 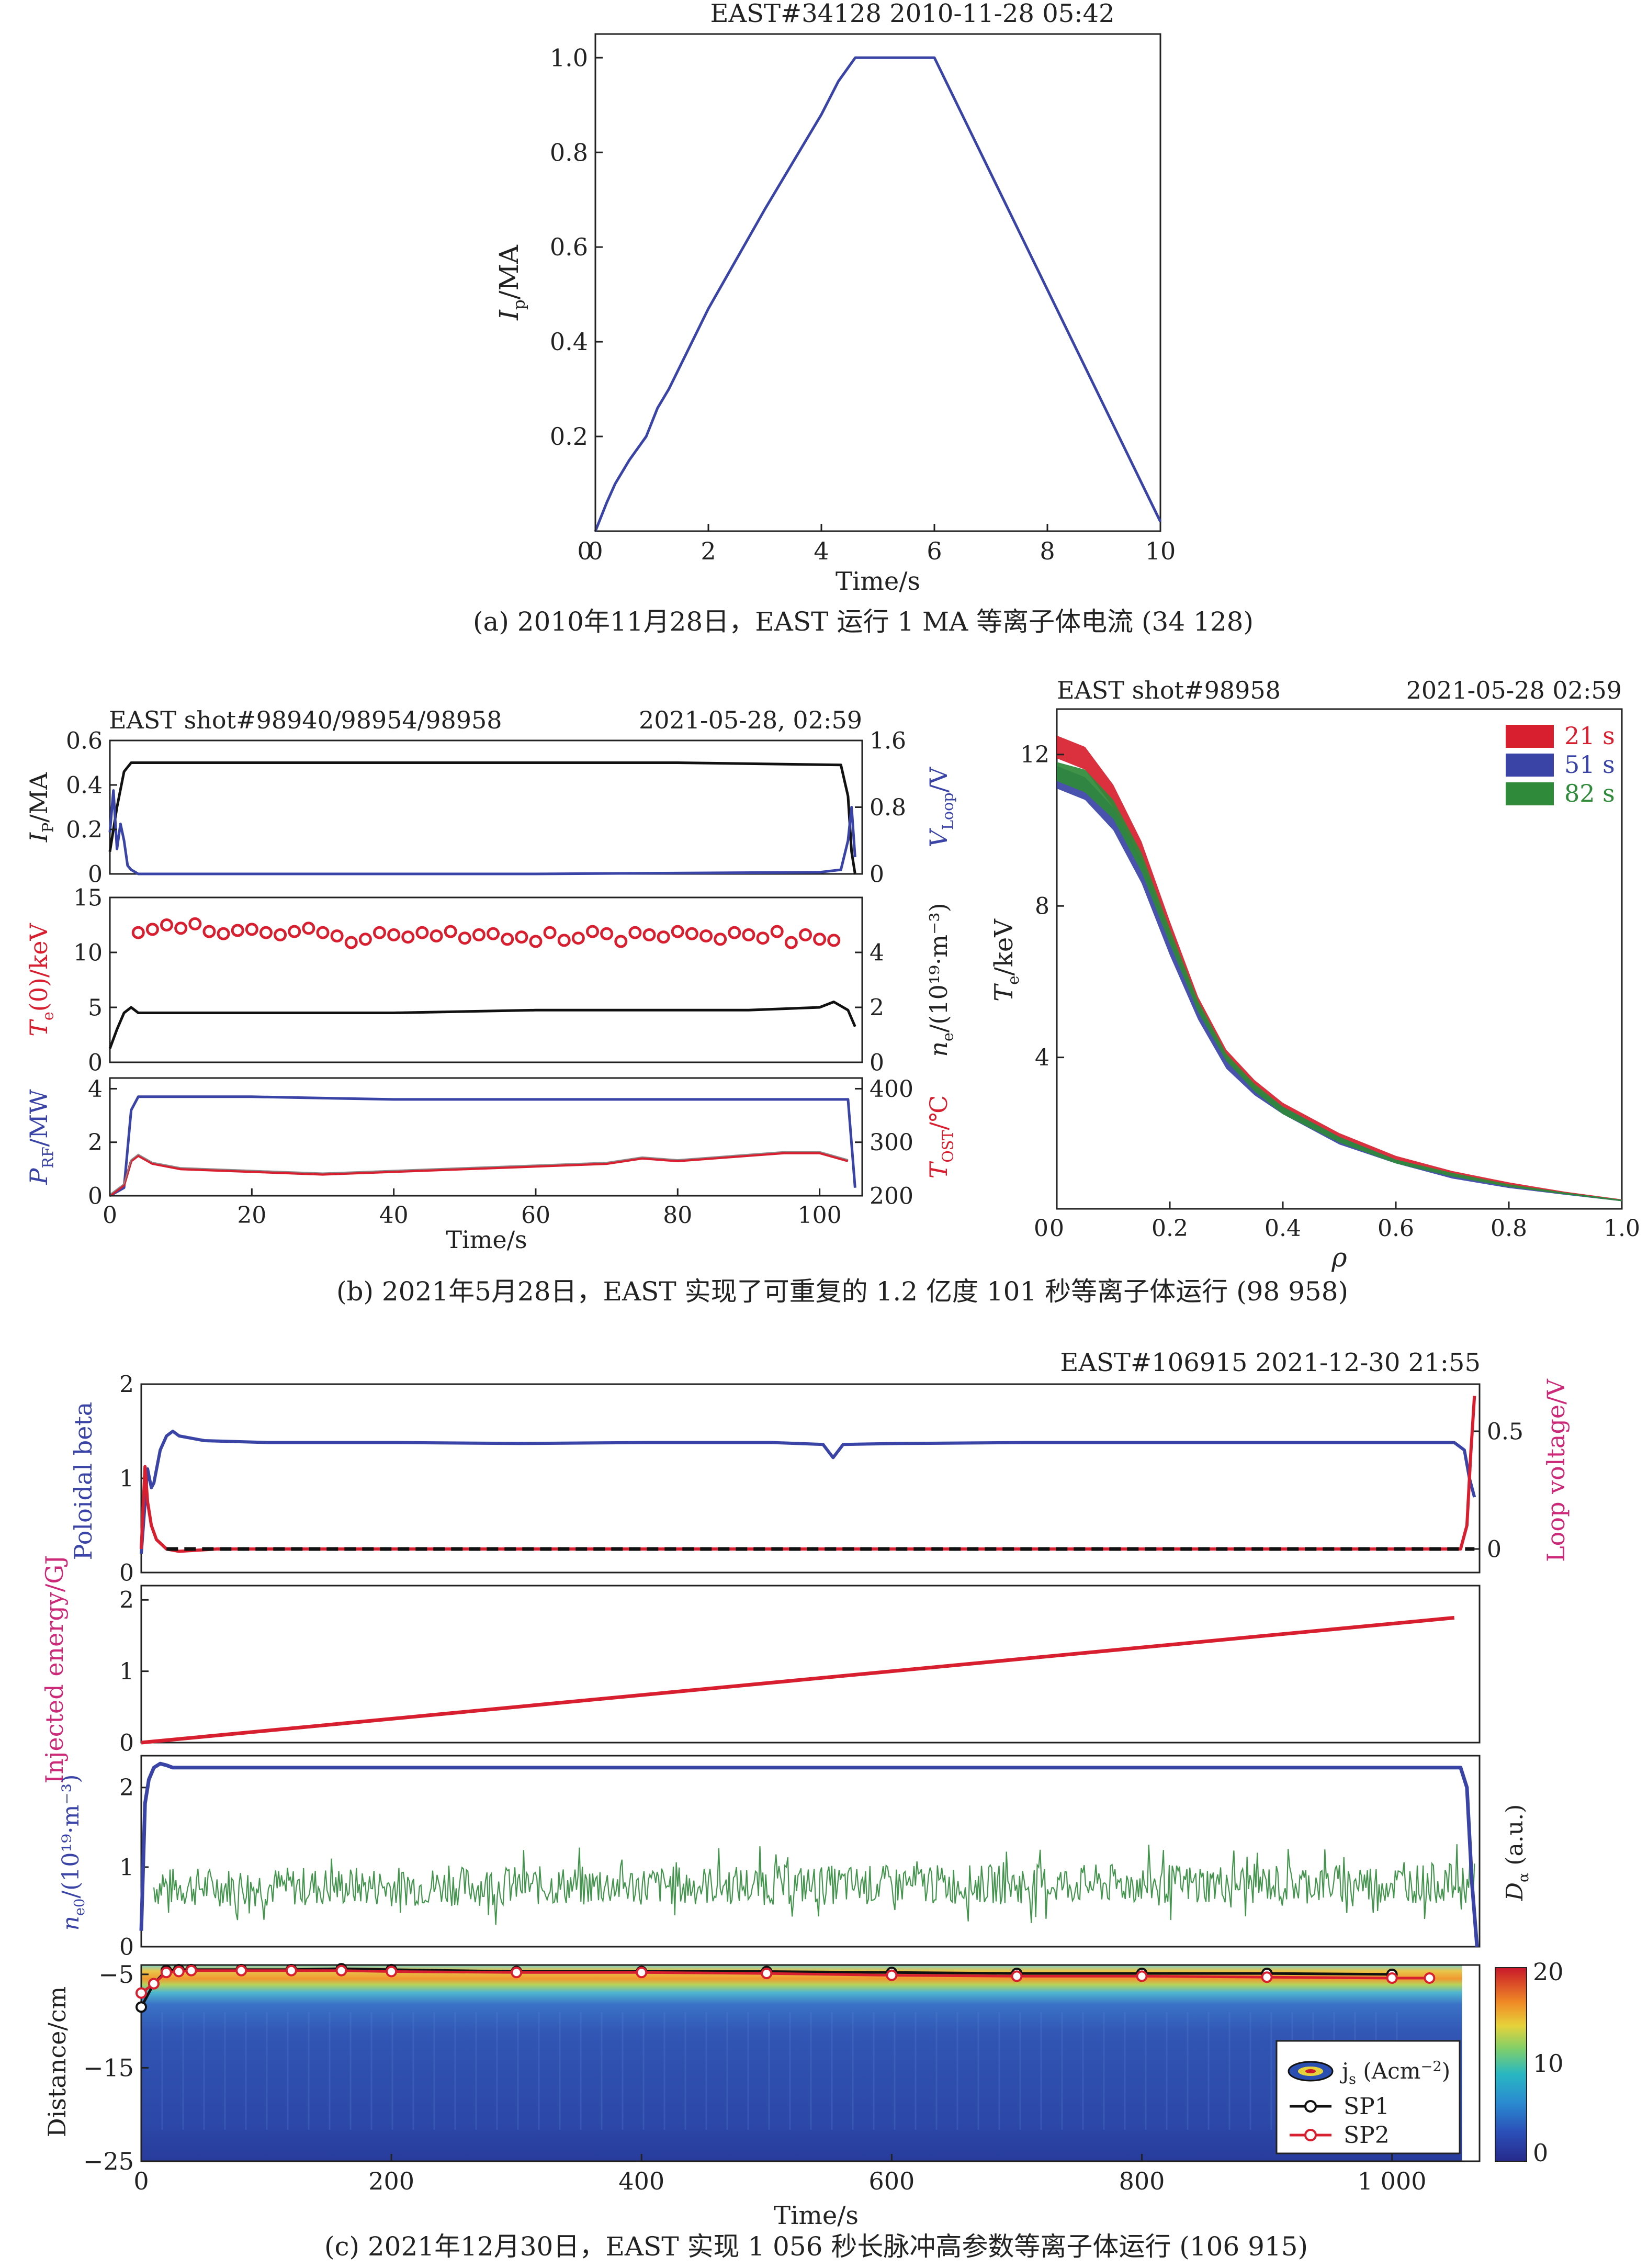 I want to click on plot-a-ylabel: Ip/MA, so click(x=511, y=283).